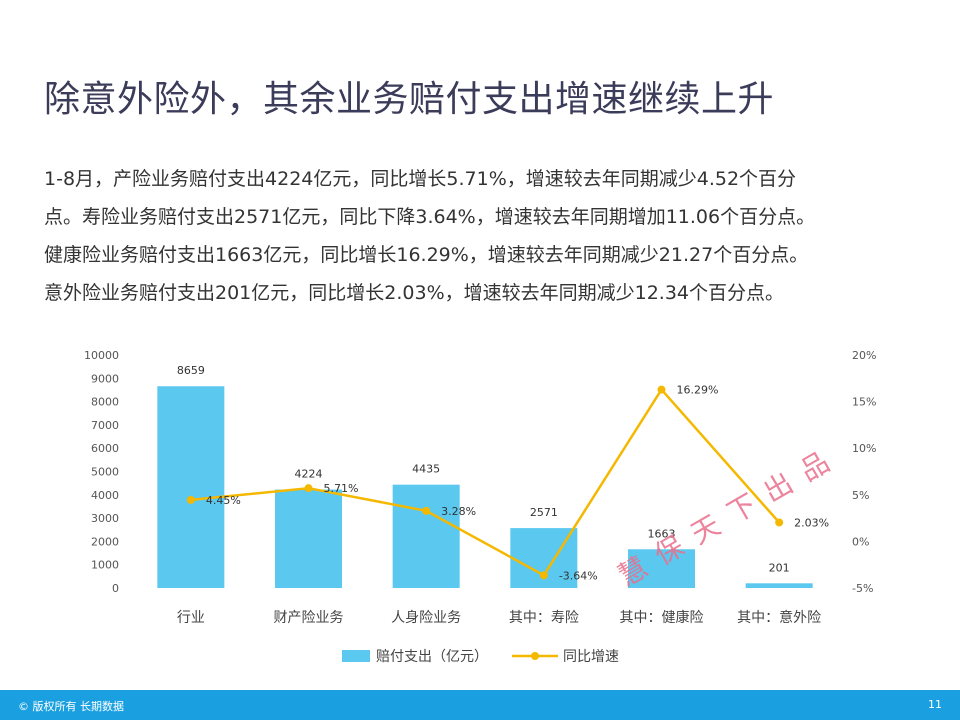 The height and width of the screenshot is (720, 960). What do you see at coordinates (105, 402) in the screenshot?
I see `y-left-tick-label: 8000` at bounding box center [105, 402].